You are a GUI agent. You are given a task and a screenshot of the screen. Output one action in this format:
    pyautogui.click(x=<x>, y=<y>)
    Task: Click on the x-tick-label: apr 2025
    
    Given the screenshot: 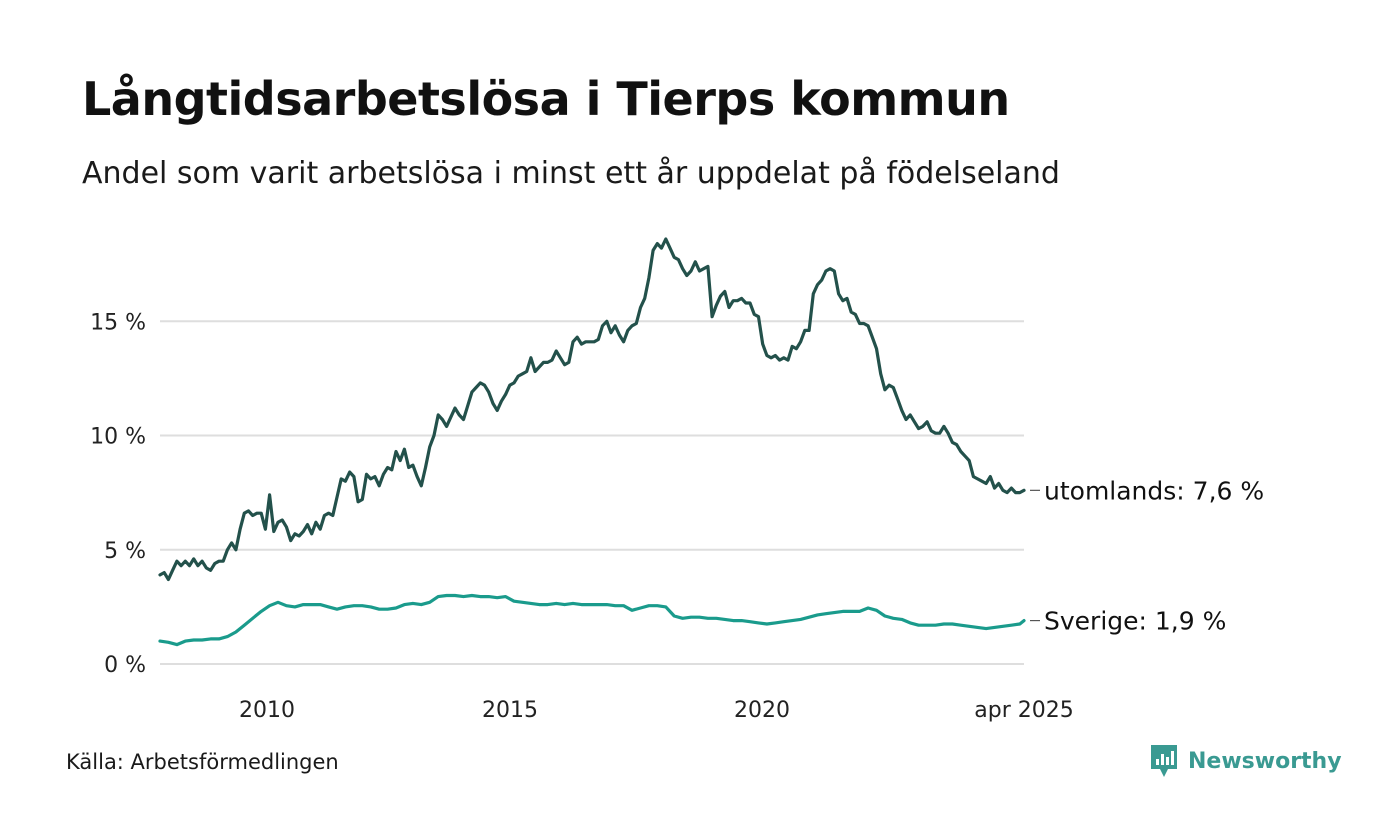 What is the action you would take?
    pyautogui.click(x=1023, y=710)
    